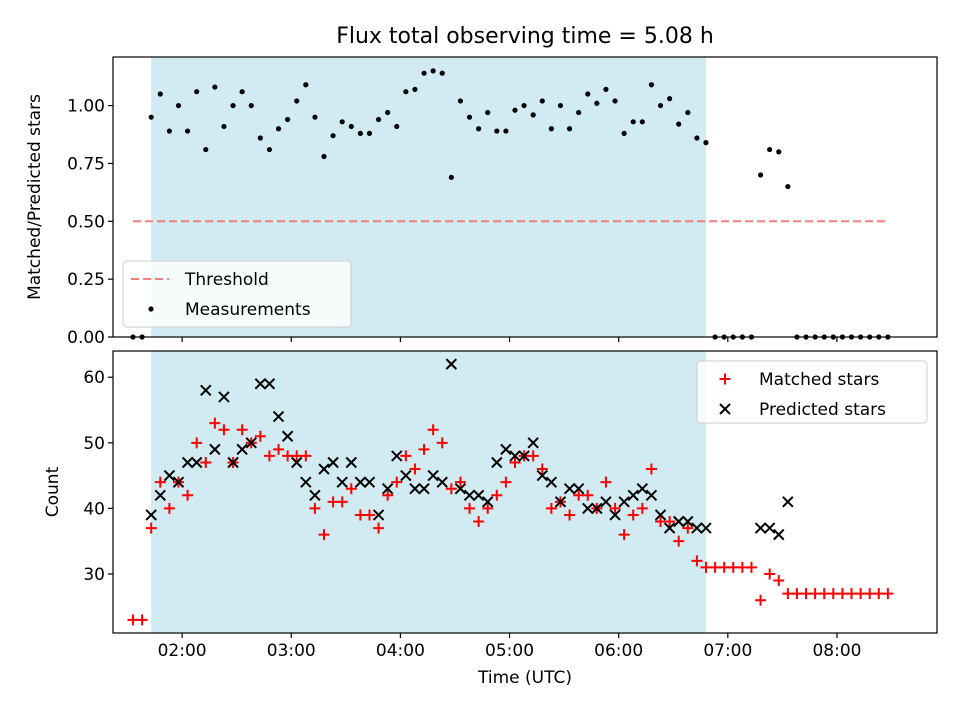 The width and height of the screenshot is (960, 720). I want to click on y-tick-label: 0.75, so click(86, 164).